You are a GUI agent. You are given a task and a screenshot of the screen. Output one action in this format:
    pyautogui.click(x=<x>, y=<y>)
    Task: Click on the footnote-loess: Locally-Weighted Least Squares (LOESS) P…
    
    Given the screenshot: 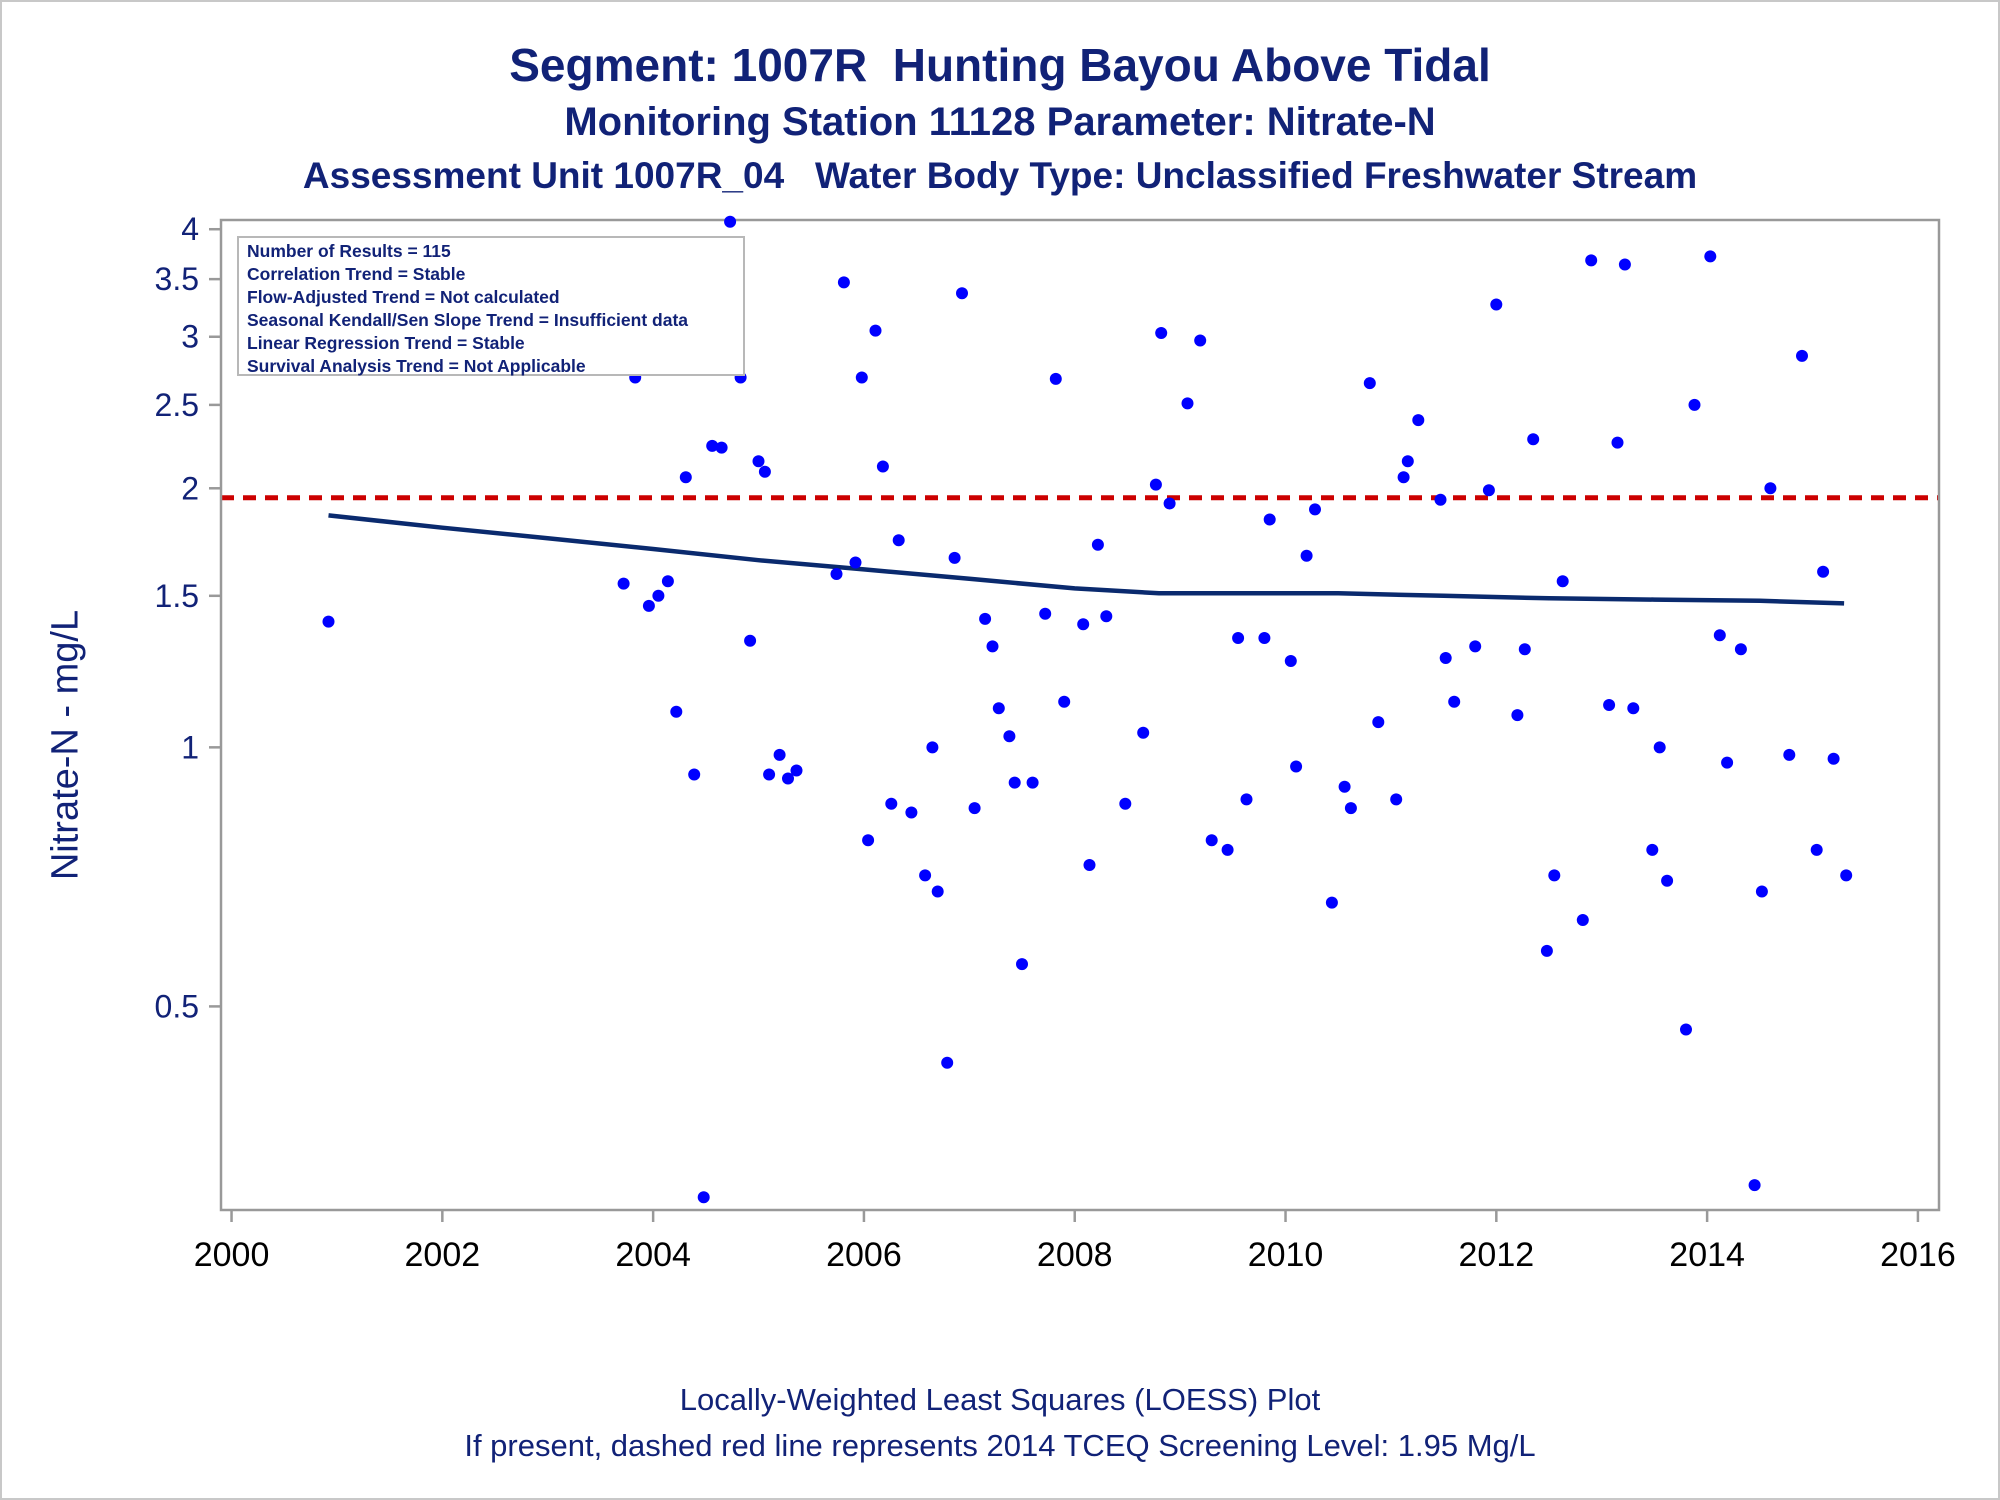 What is the action you would take?
    pyautogui.click(x=1000, y=1399)
    